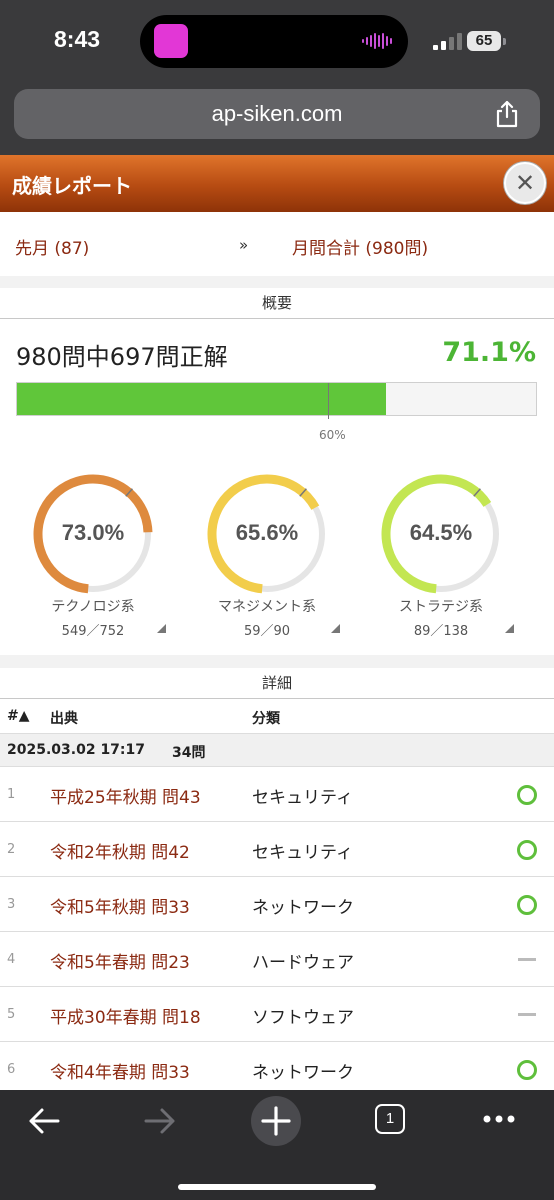 Image resolution: width=554 pixels, height=1200 pixels. Describe the element at coordinates (120, 1073) in the screenshot. I see `question-link: 令和4年春期 問33` at that location.